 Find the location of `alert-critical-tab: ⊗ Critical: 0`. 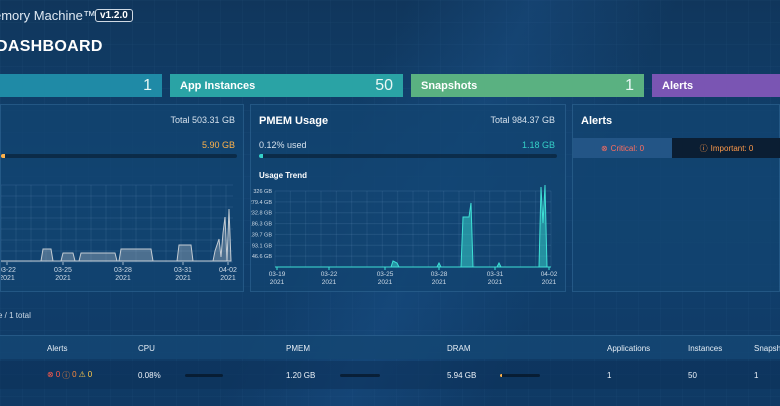

alert-critical-tab: ⊗ Critical: 0 is located at coordinates (622, 148).